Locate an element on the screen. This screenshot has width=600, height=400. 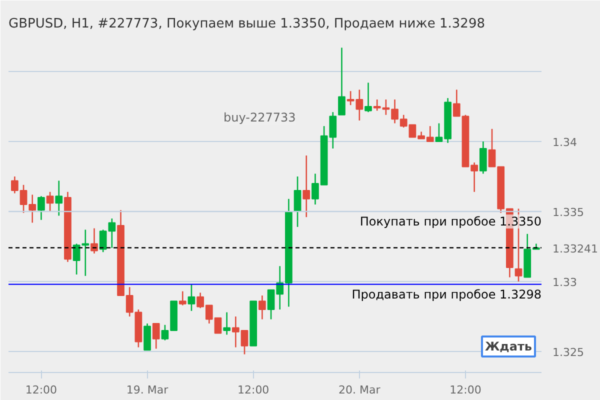
annotation: Ждать is located at coordinates (508, 347).